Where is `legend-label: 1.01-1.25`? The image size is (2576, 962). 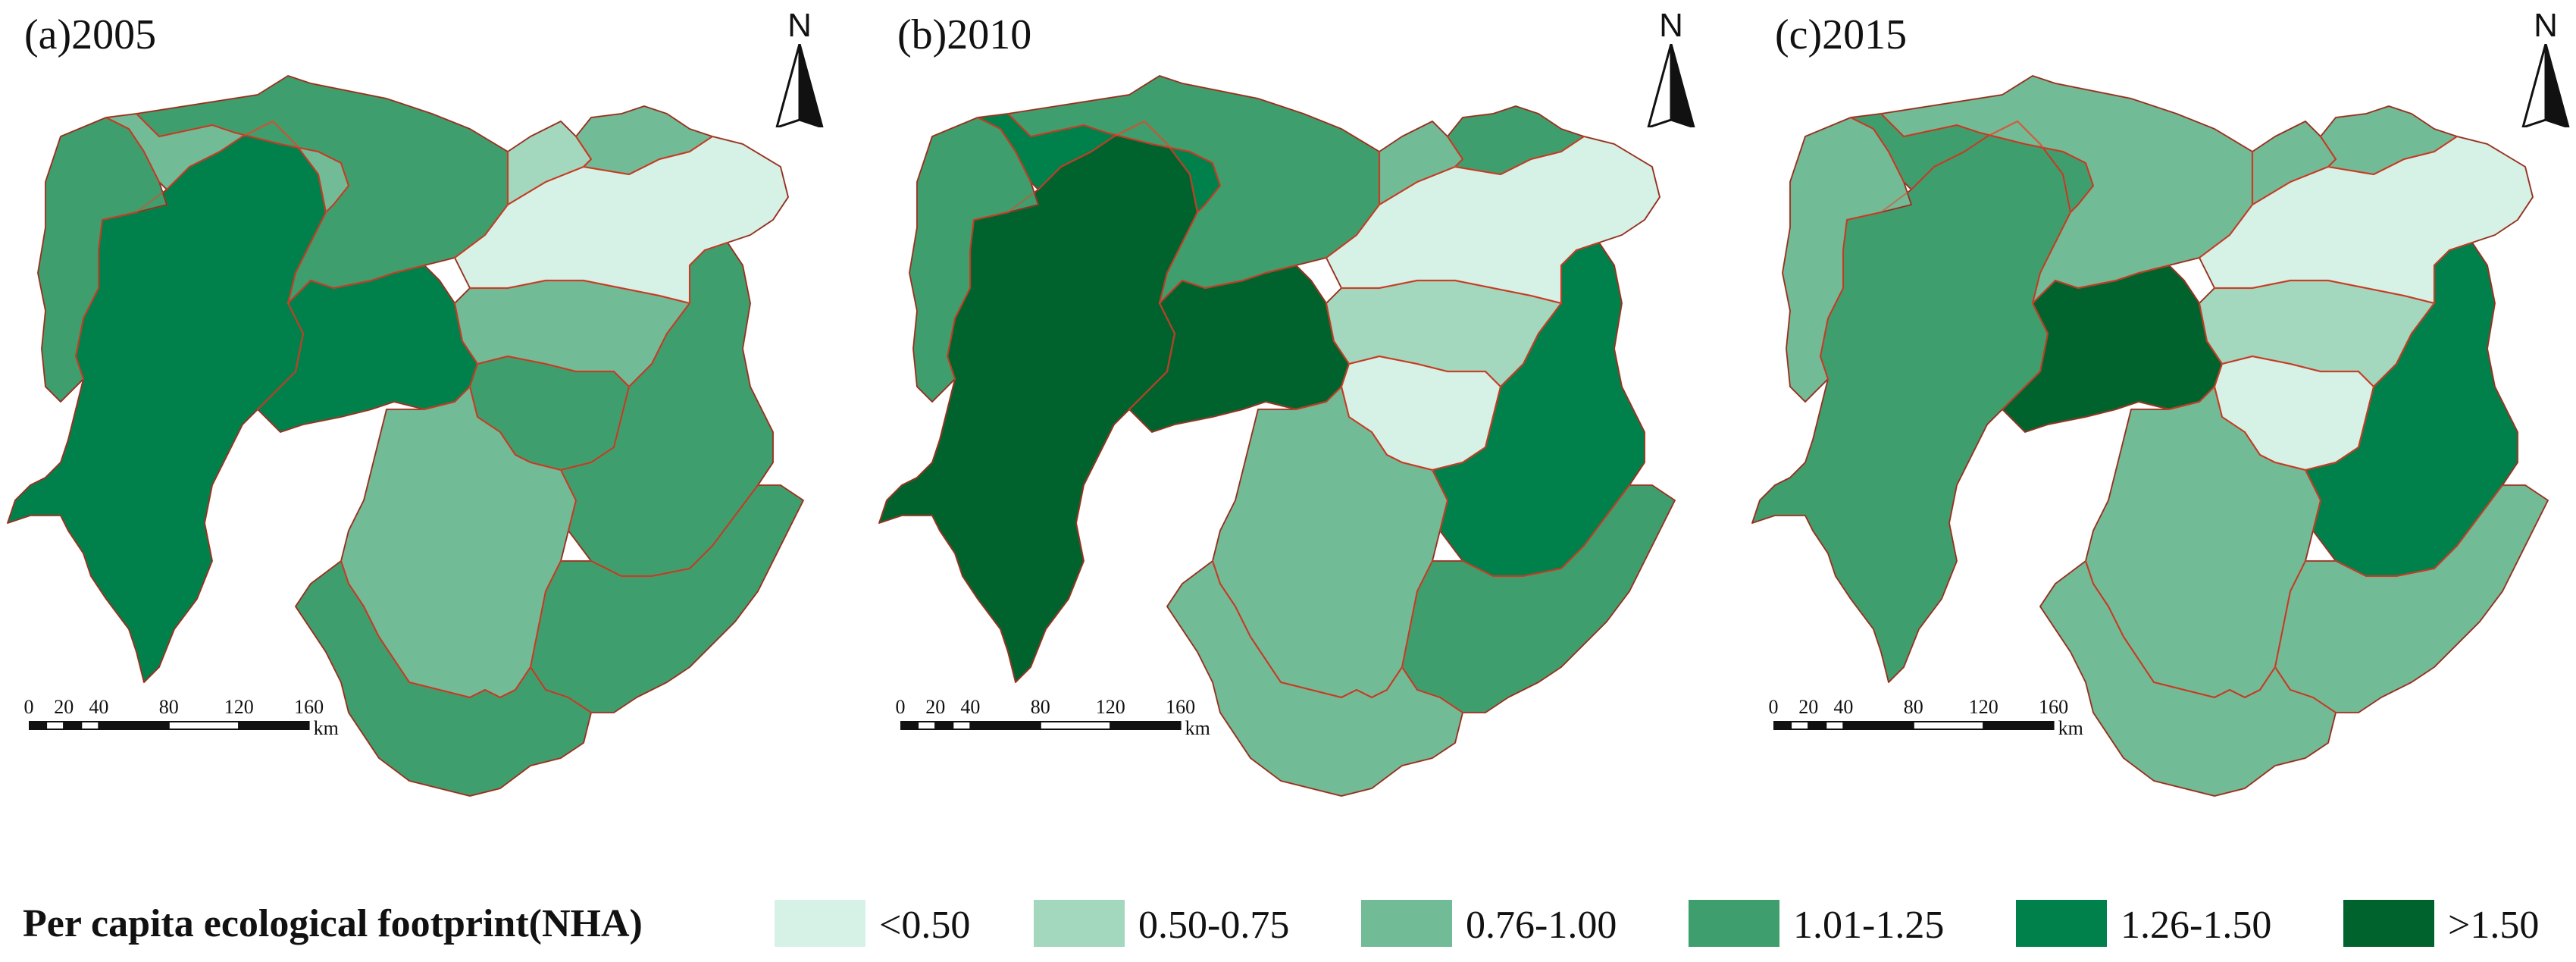
legend-label: 1.01-1.25 is located at coordinates (1869, 925).